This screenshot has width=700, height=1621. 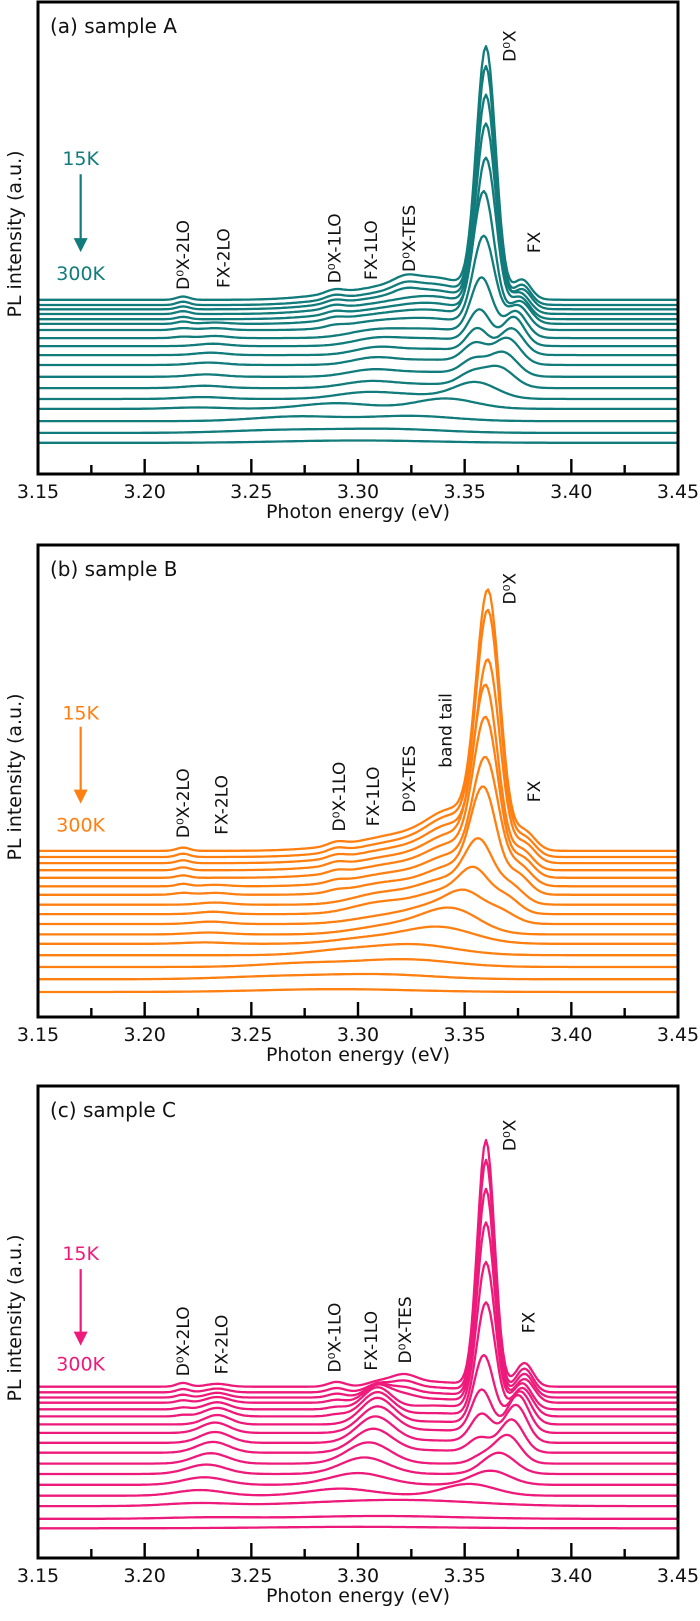 I want to click on panel-title: (c) sample C, so click(x=113, y=1110).